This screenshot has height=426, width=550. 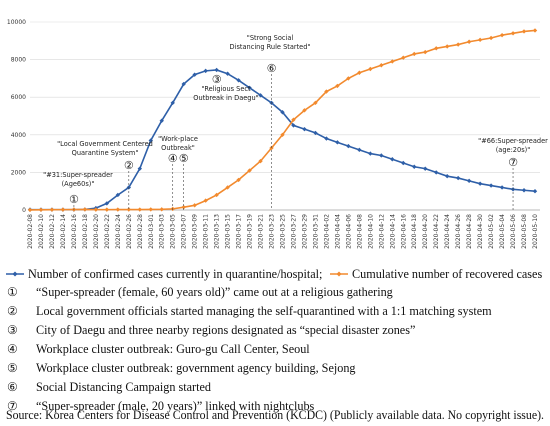 What do you see at coordinates (63, 231) in the screenshot?
I see `x-tick-label: 2020-02-14` at bounding box center [63, 231].